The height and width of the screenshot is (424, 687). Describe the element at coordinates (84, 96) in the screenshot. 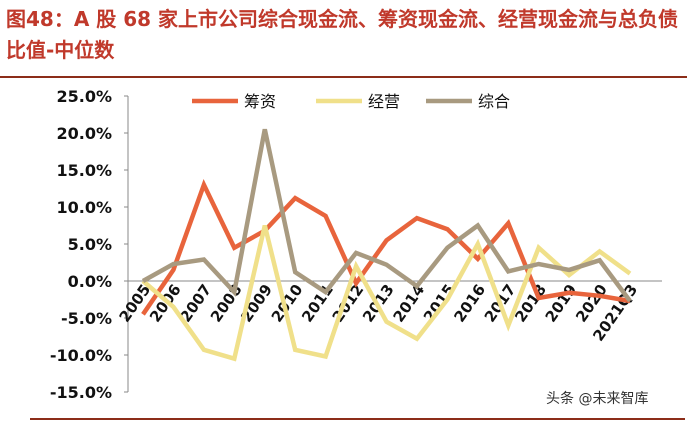

I see `y-tick-label: 25.0%` at that location.